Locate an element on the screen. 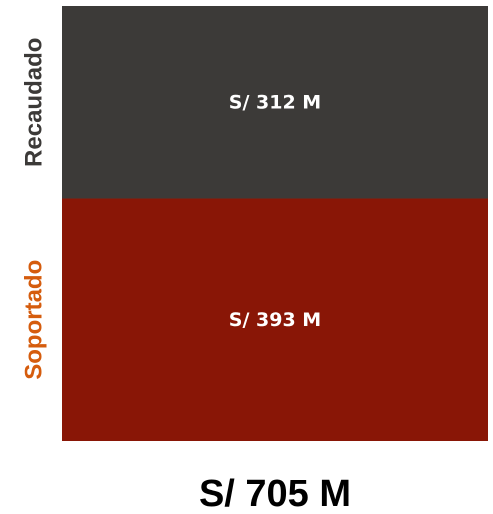 The image size is (493, 514). total-label: S/ 705 M is located at coordinates (275, 493).